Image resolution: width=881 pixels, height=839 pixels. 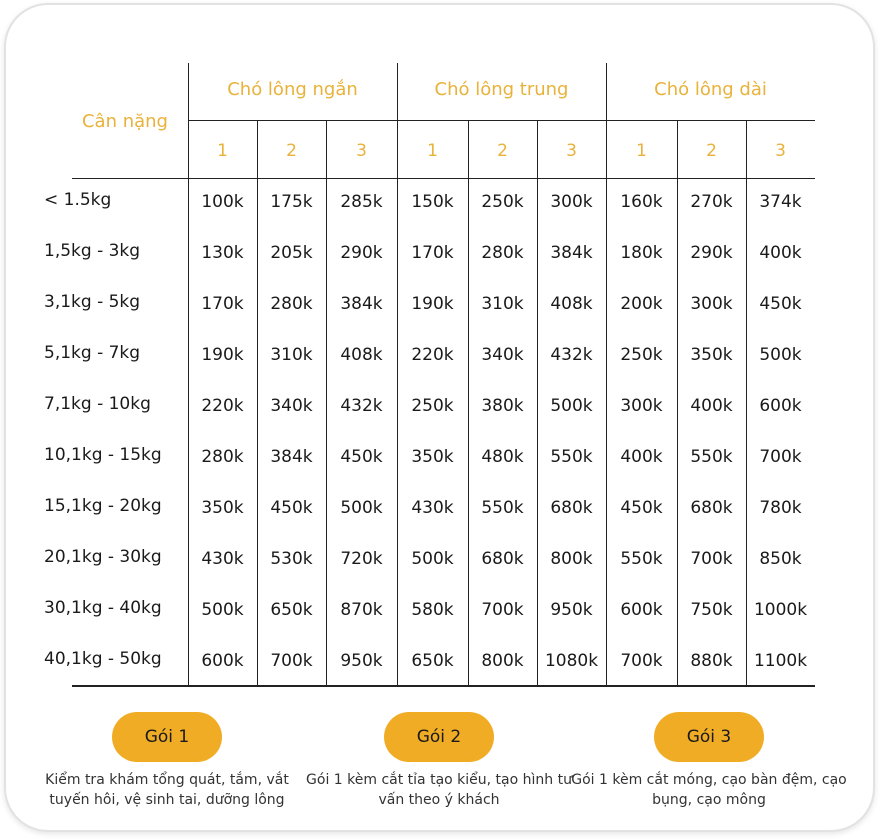 What do you see at coordinates (571, 304) in the screenshot?
I see `price-cell: 408k` at bounding box center [571, 304].